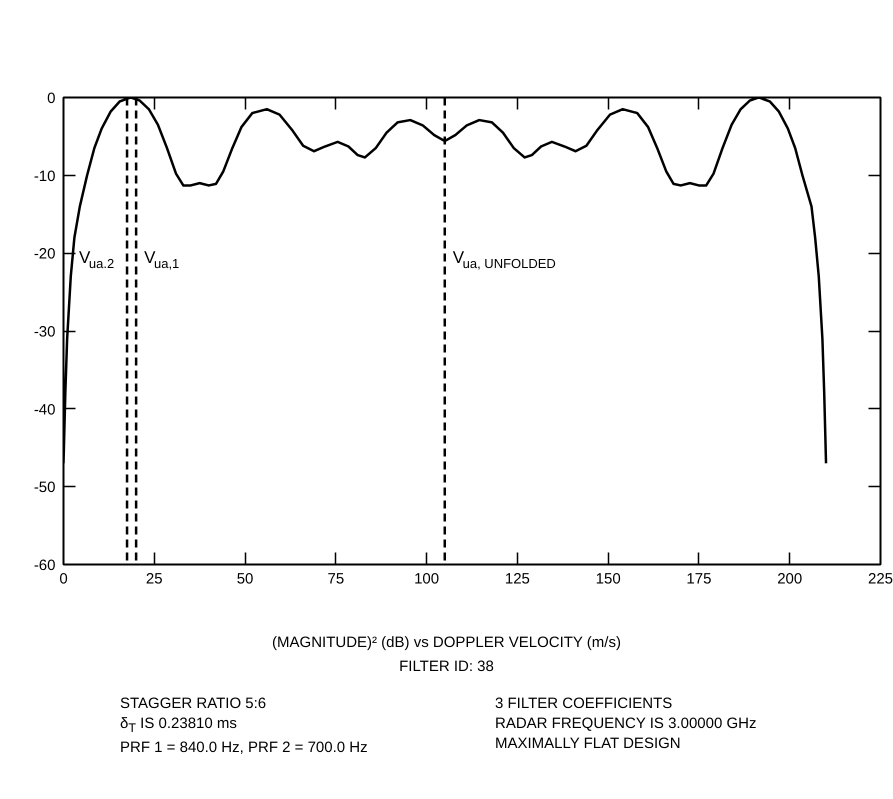  What do you see at coordinates (588, 743) in the screenshot?
I see `text: MAXIMALLY FLAT DESIGN` at bounding box center [588, 743].